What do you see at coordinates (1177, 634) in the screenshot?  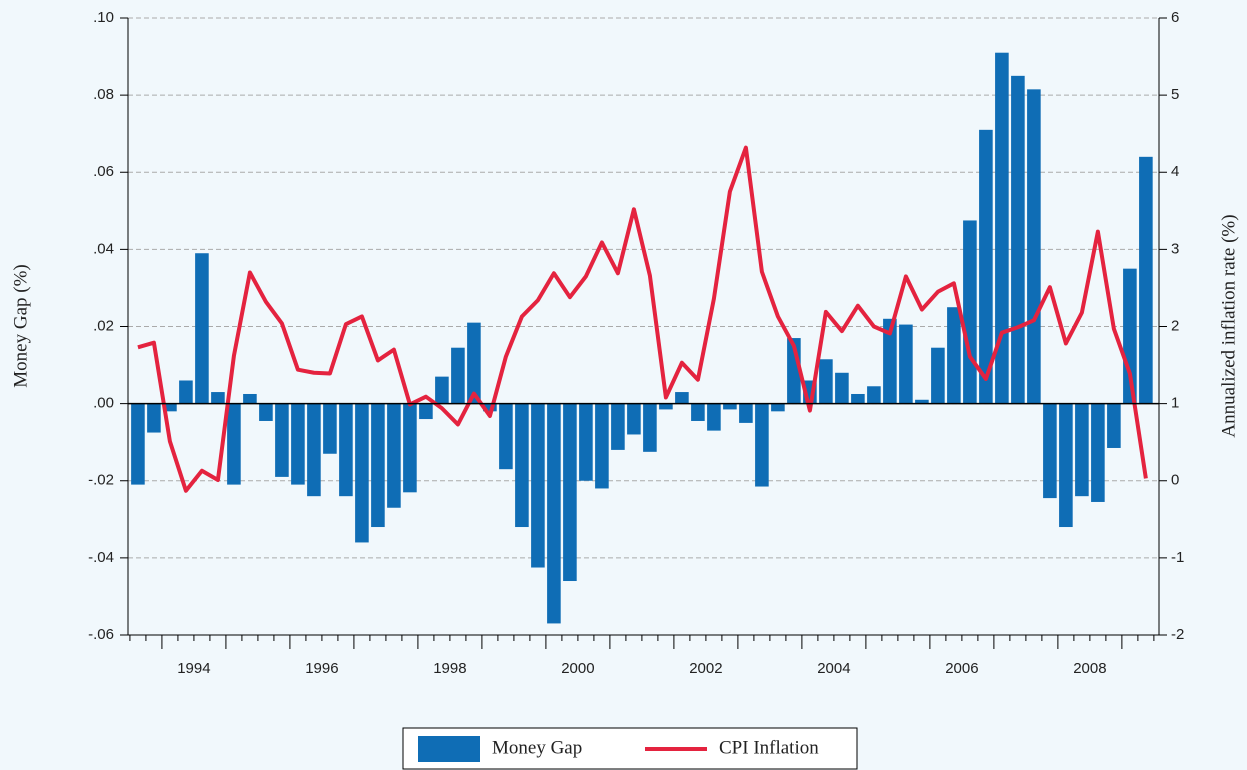 I see `y2-tick-label: -2` at bounding box center [1177, 634].